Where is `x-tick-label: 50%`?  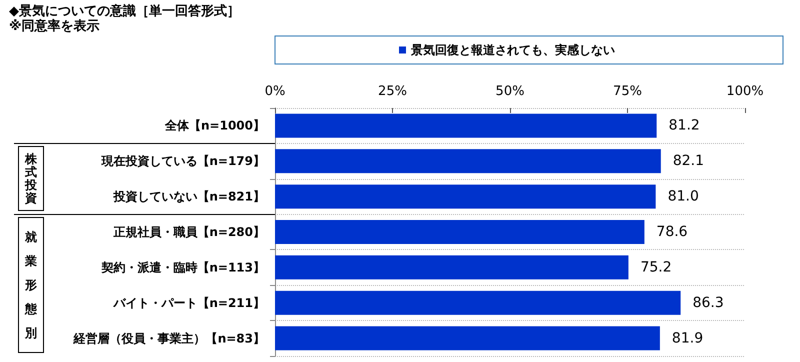
x-tick-label: 50% is located at coordinates (510, 91).